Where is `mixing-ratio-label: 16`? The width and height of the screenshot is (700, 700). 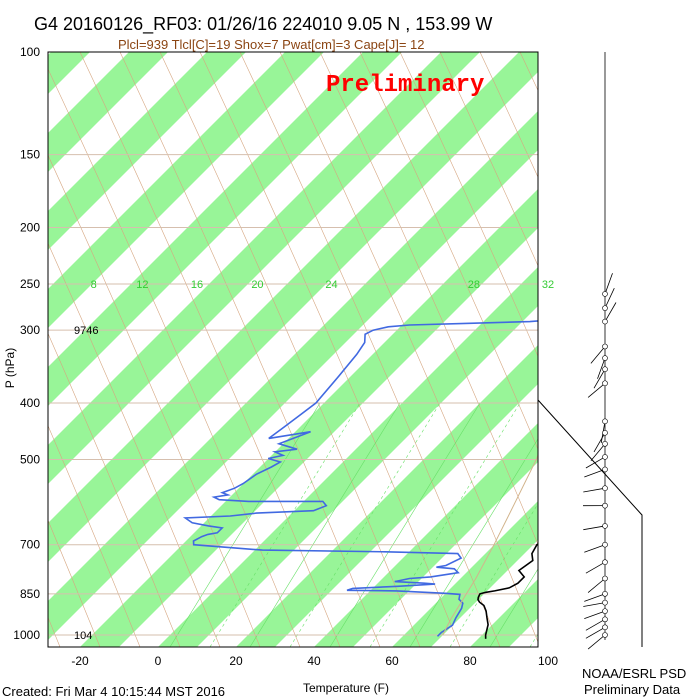
mixing-ratio-label: 16 is located at coordinates (197, 285).